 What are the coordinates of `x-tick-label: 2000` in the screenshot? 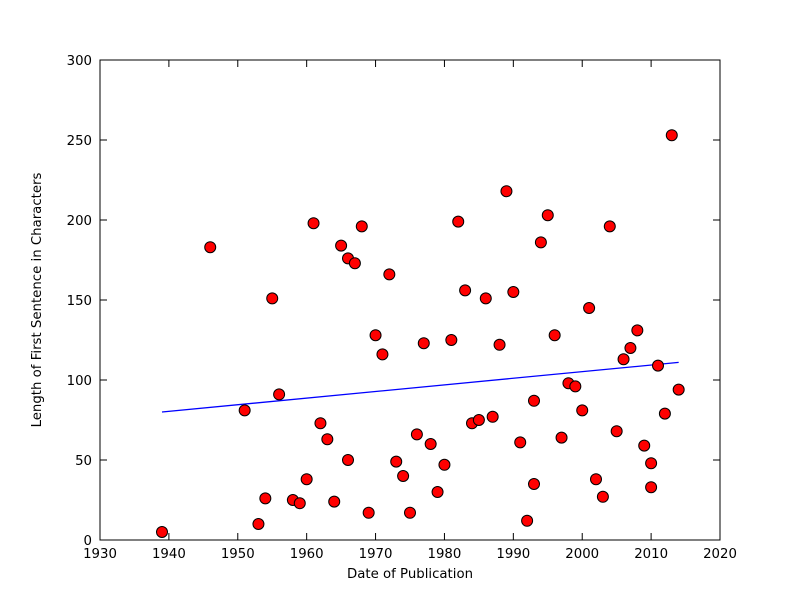 It's located at (582, 554).